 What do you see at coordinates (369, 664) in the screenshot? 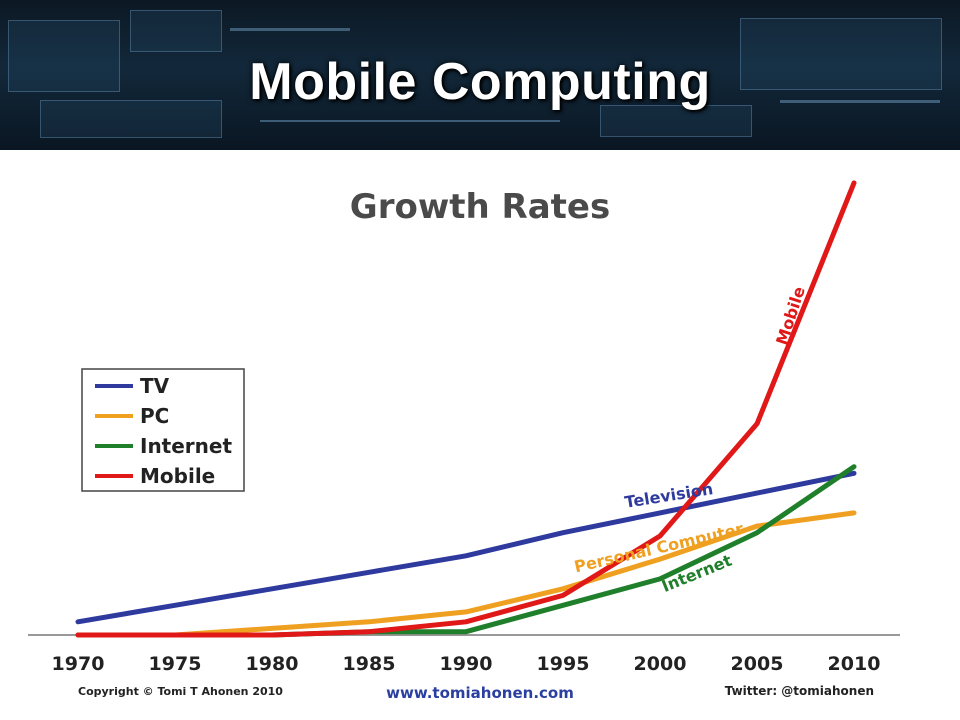
I see `x-tick-label: 1985` at bounding box center [369, 664].